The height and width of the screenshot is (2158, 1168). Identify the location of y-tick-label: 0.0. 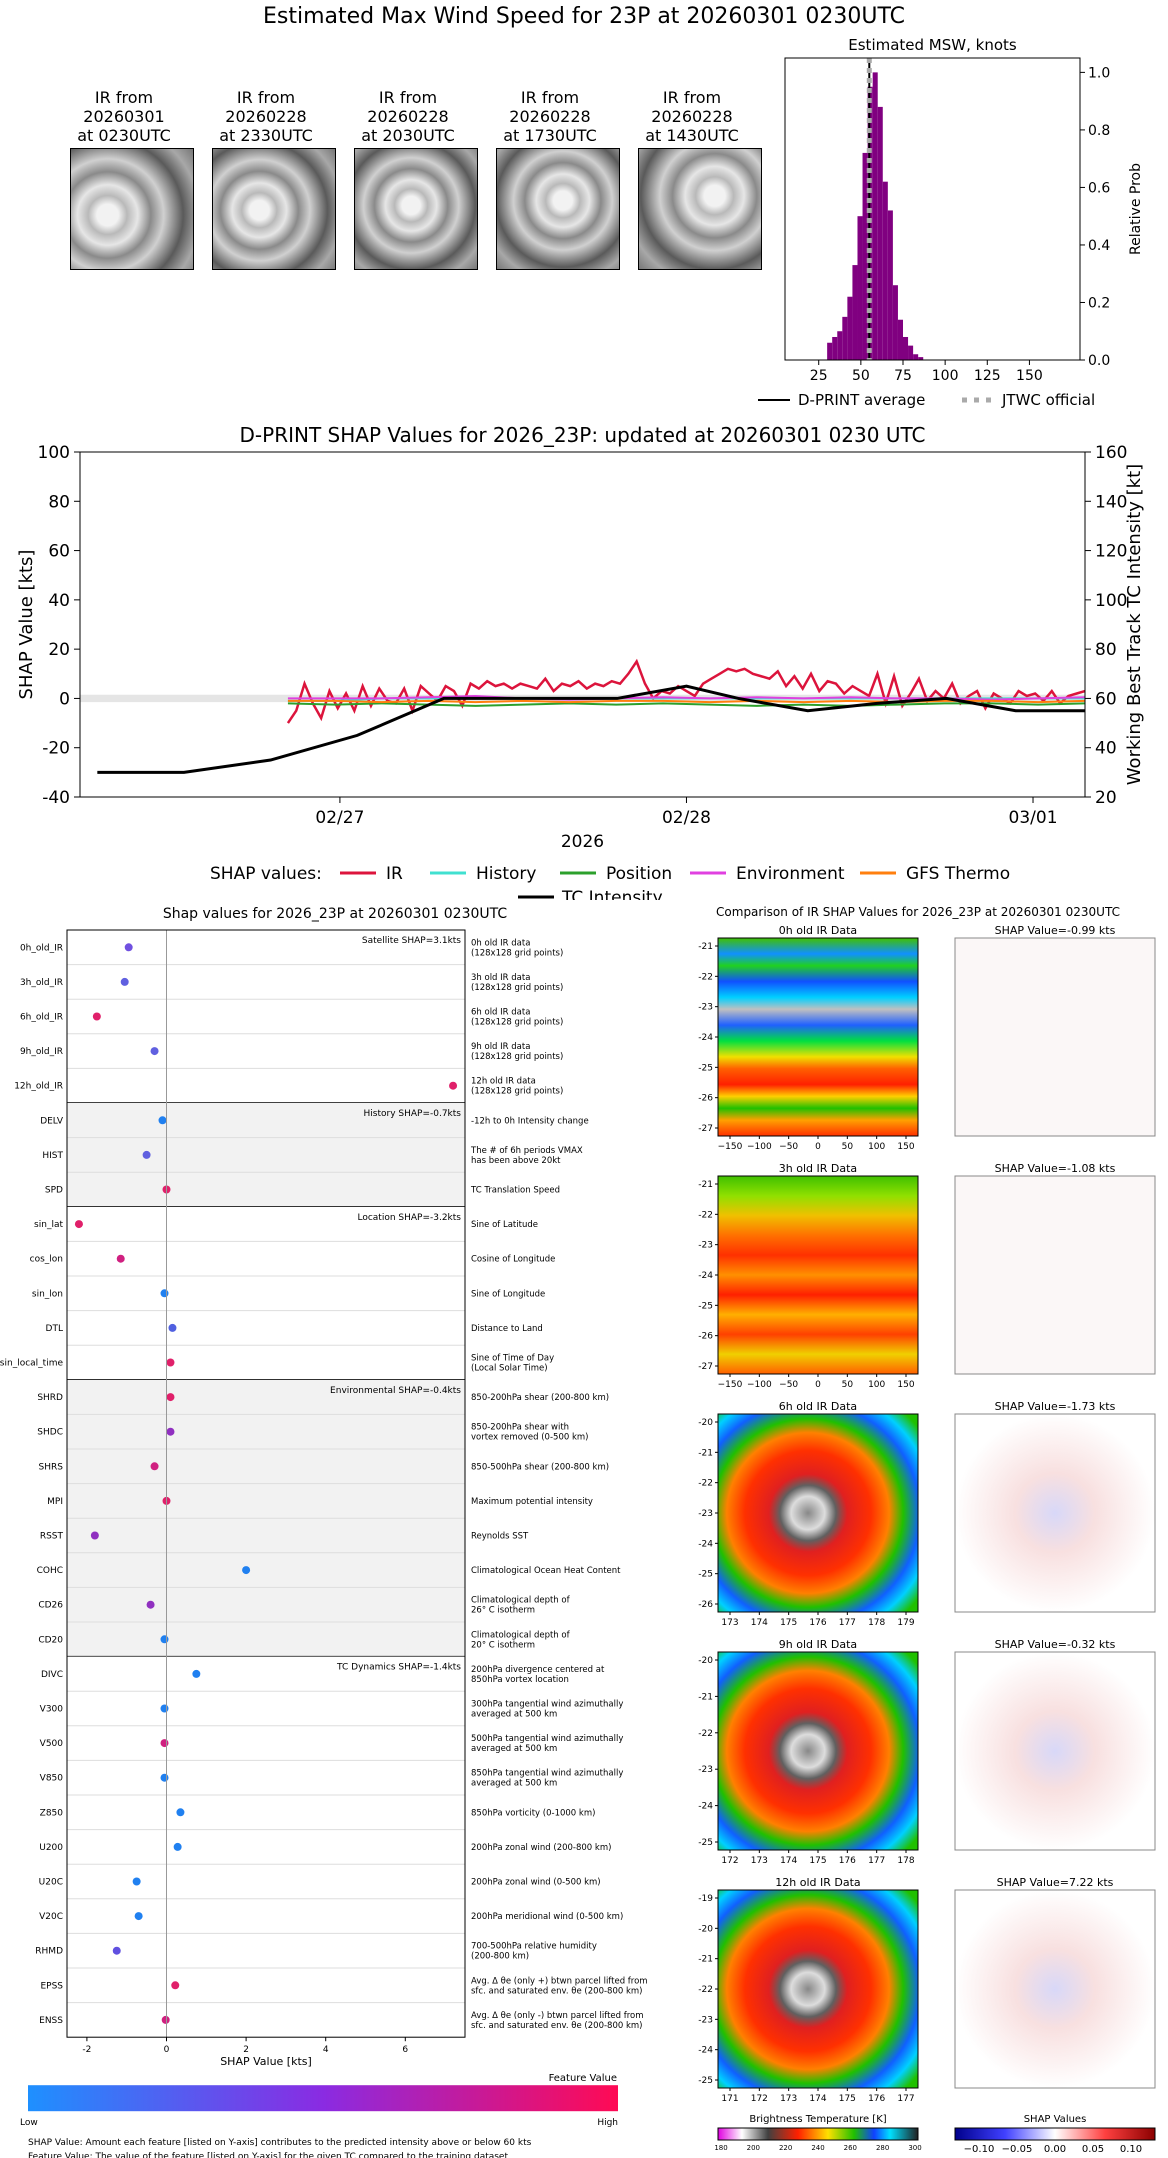
(1099, 361).